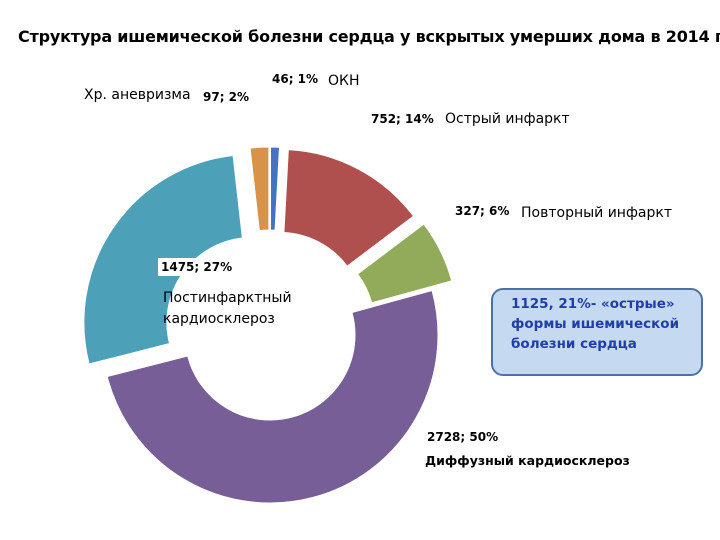 This screenshot has width=720, height=540. Describe the element at coordinates (404, 263) in the screenshot. I see `slice-repeat-infarction` at that location.